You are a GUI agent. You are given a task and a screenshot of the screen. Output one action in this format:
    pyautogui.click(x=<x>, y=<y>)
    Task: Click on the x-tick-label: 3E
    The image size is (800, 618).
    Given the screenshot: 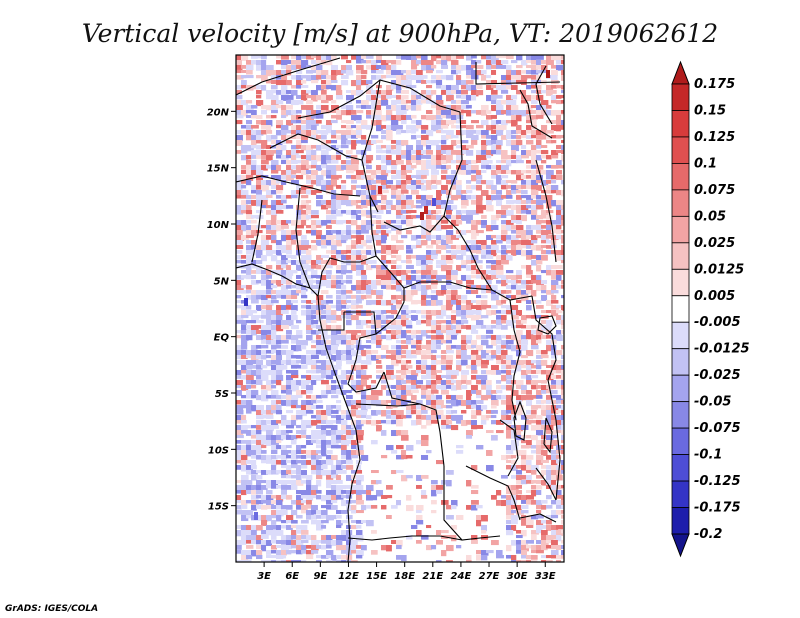 What is the action you would take?
    pyautogui.click(x=264, y=576)
    